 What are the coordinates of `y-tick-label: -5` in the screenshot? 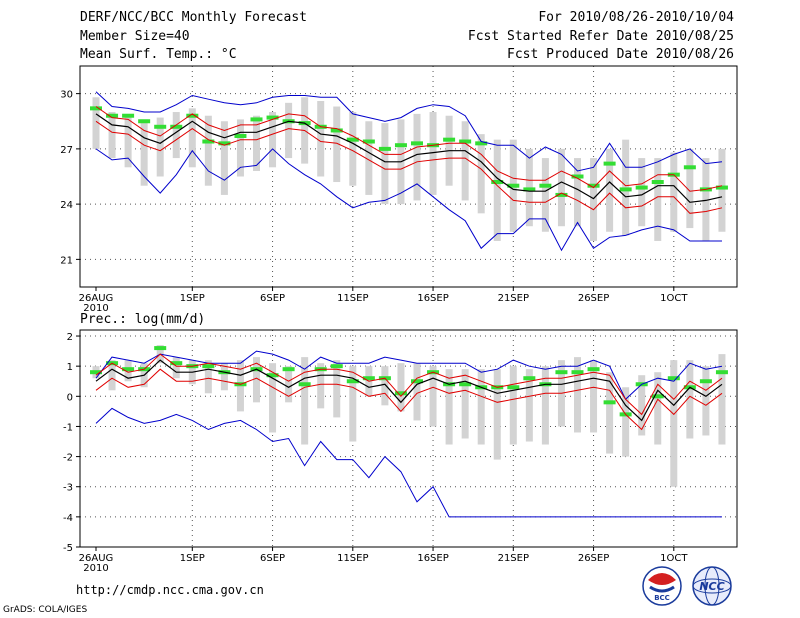 It's located at (68, 548).